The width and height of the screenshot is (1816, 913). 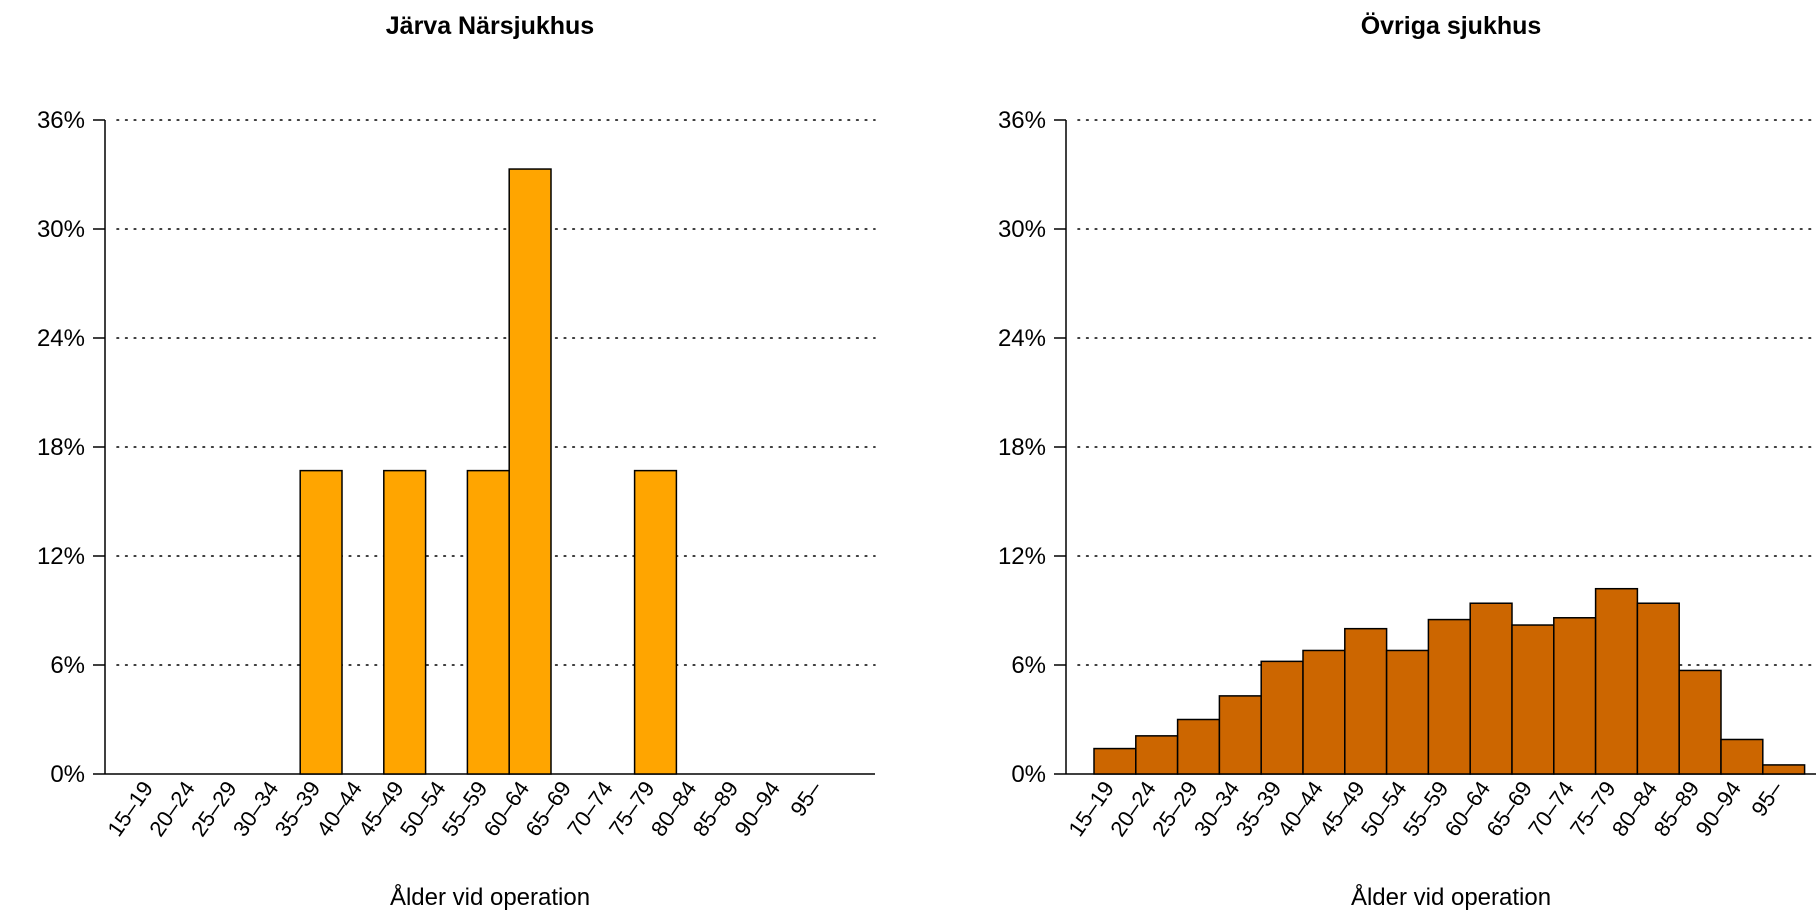 What do you see at coordinates (1324, 712) in the screenshot?
I see `bar-40–44` at bounding box center [1324, 712].